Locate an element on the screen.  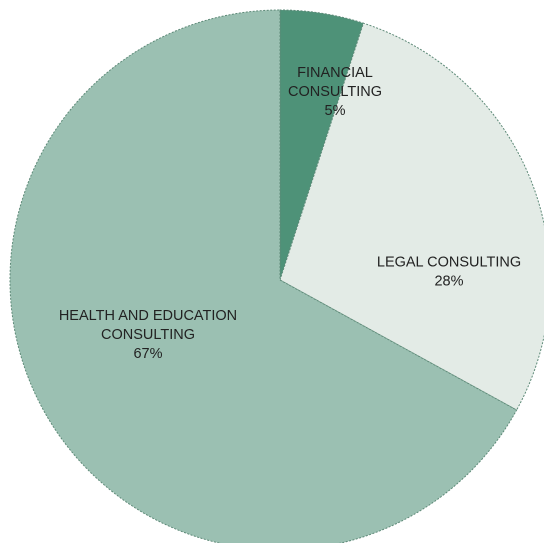
pie-label-financial-percent: 5% is located at coordinates (335, 111).